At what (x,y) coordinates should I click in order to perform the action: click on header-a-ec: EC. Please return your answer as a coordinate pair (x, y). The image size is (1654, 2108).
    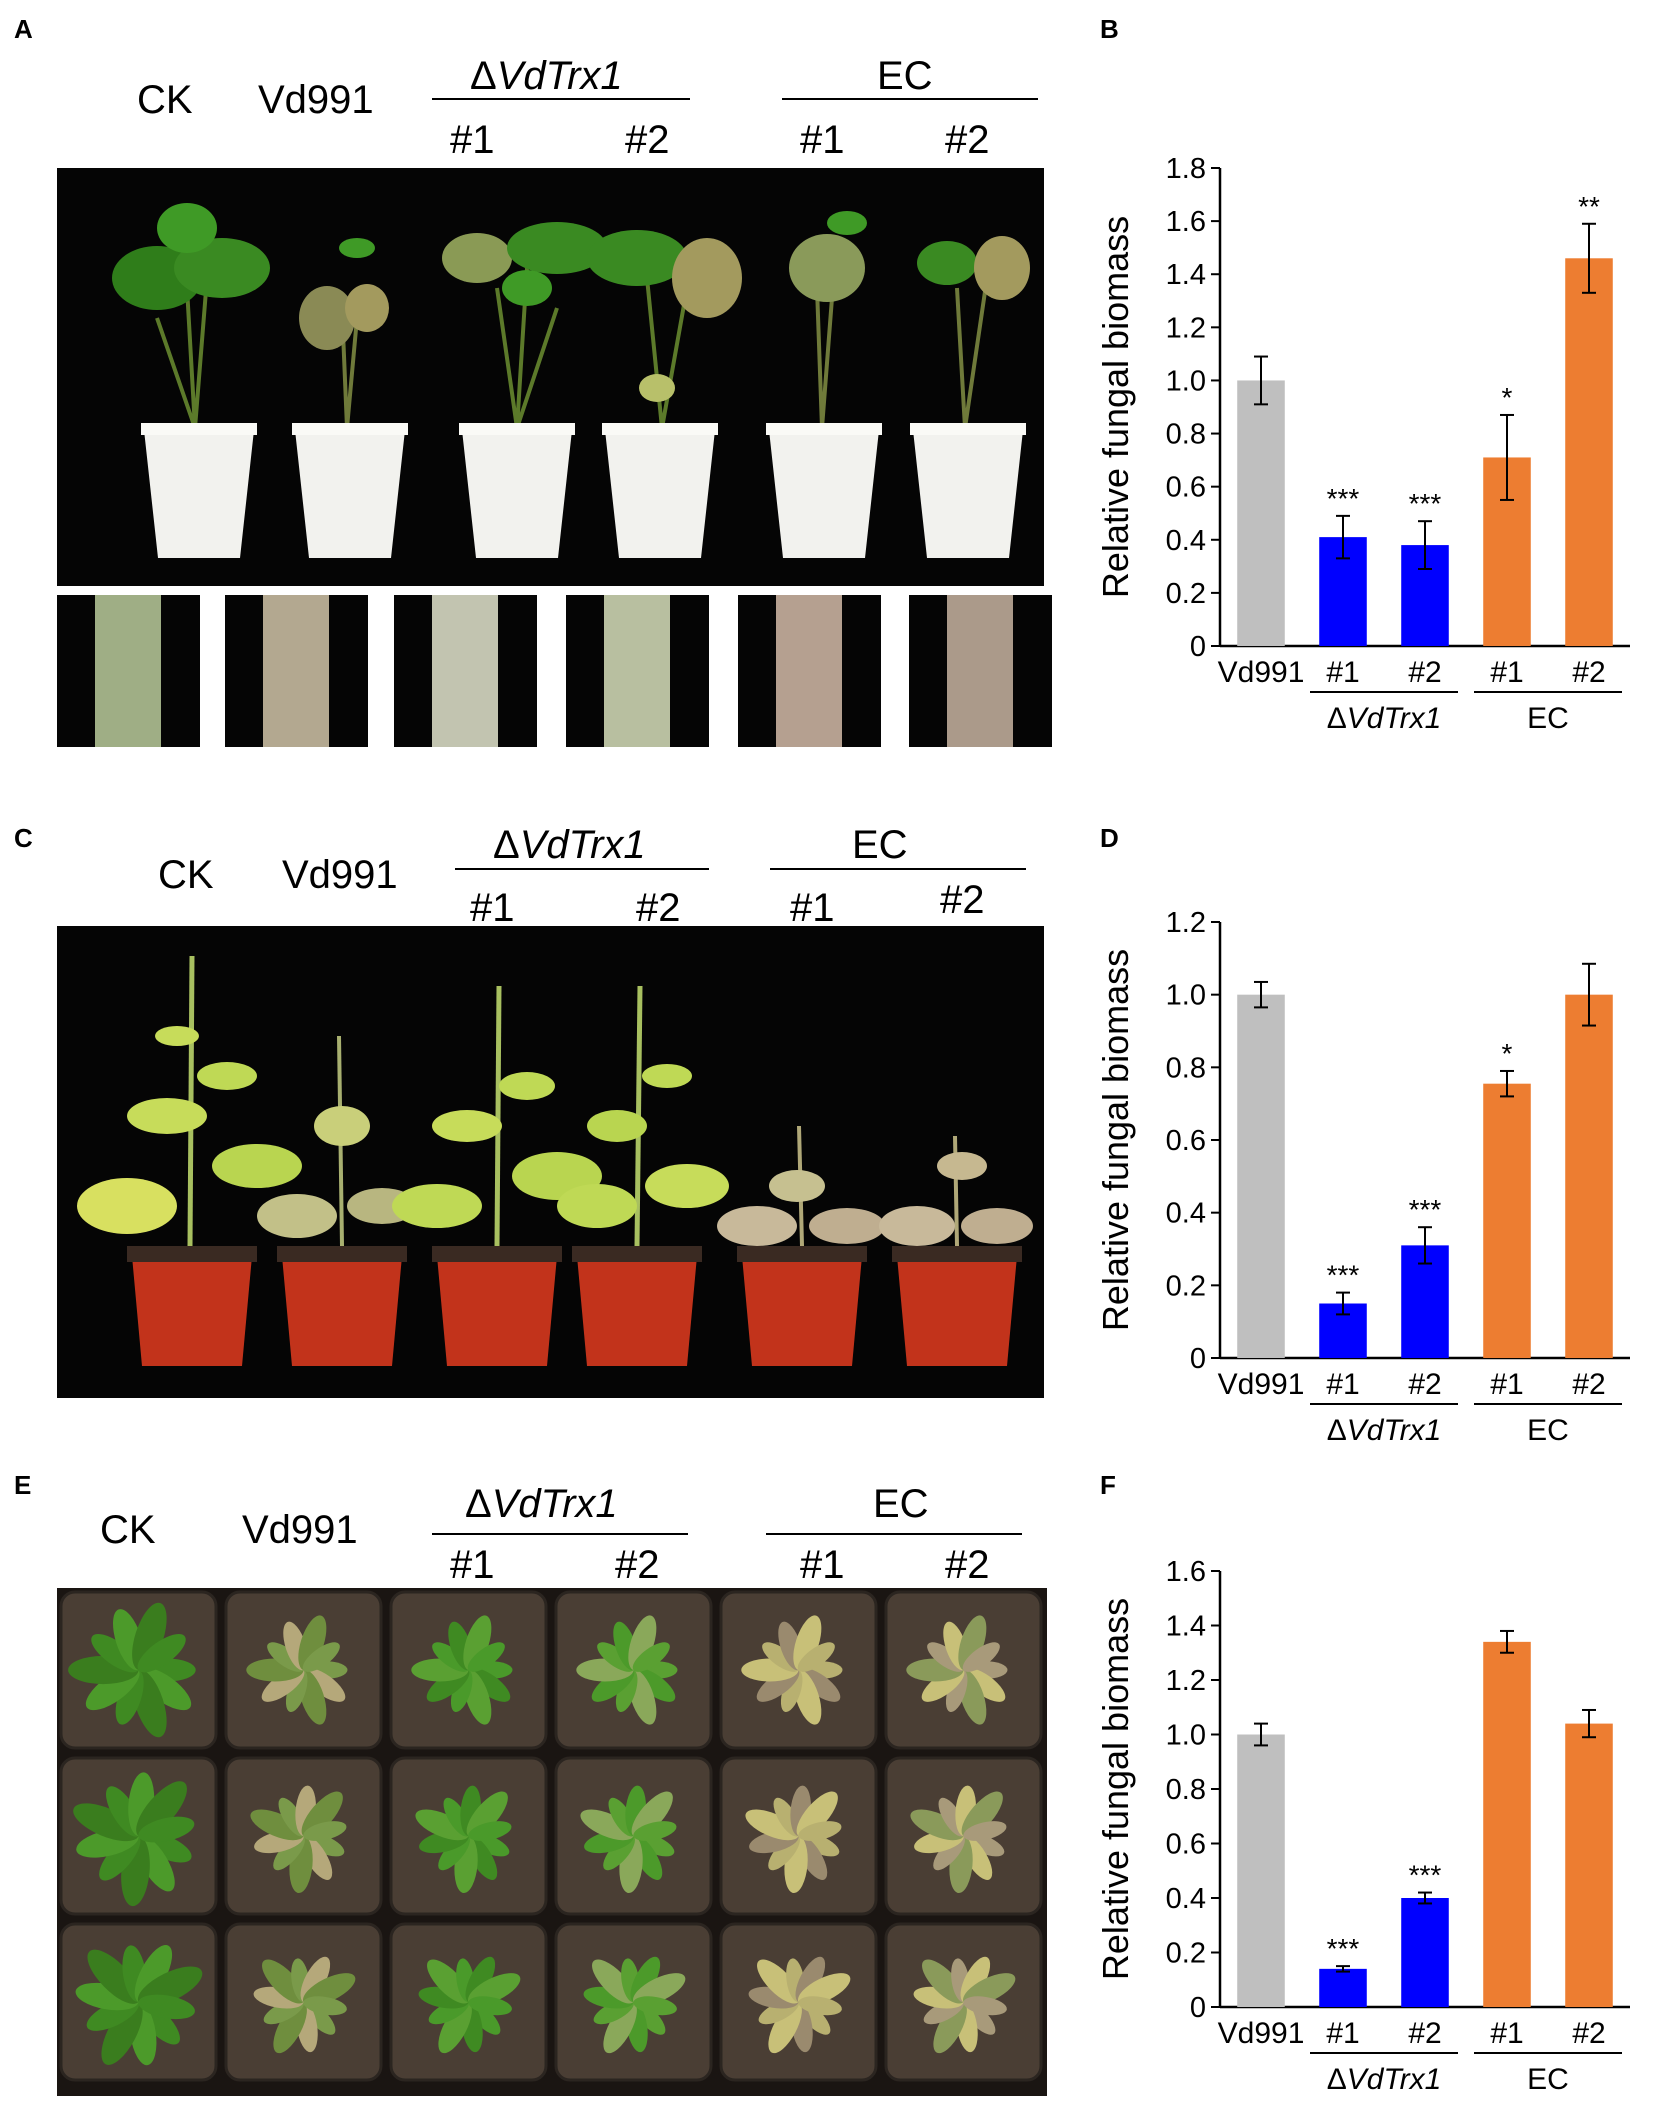
    Looking at the image, I should click on (905, 76).